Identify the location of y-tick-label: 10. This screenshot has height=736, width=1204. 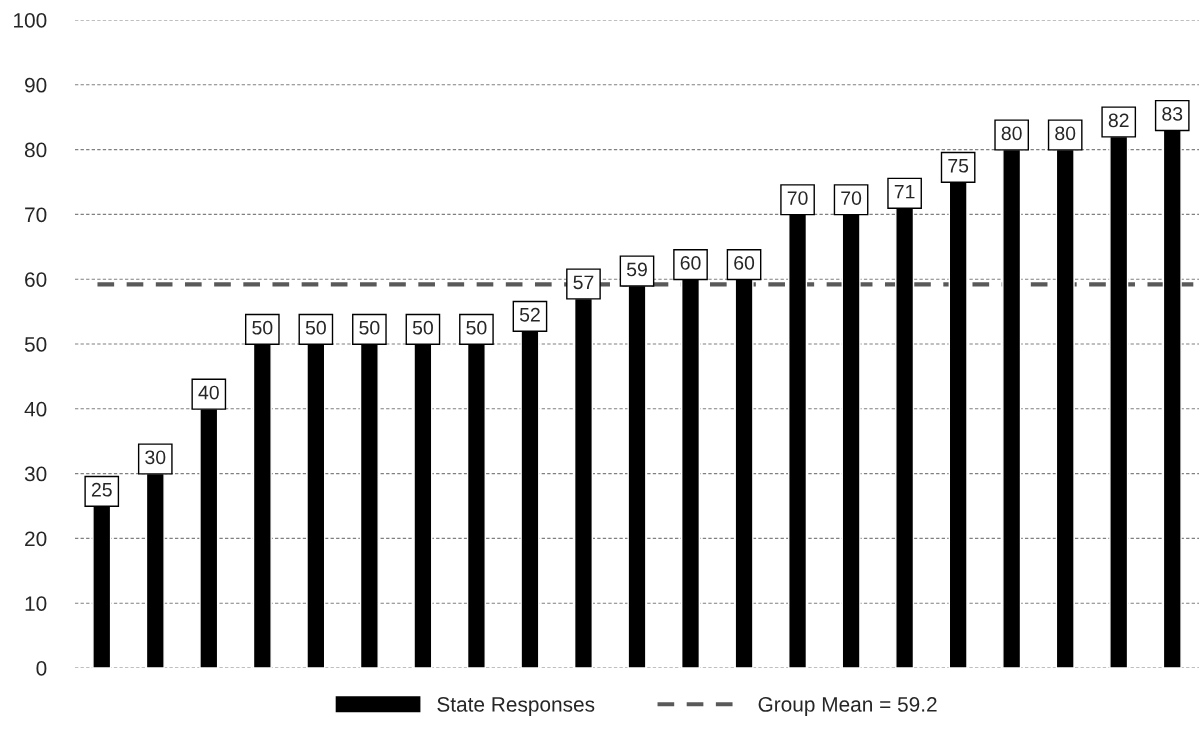
(36, 603).